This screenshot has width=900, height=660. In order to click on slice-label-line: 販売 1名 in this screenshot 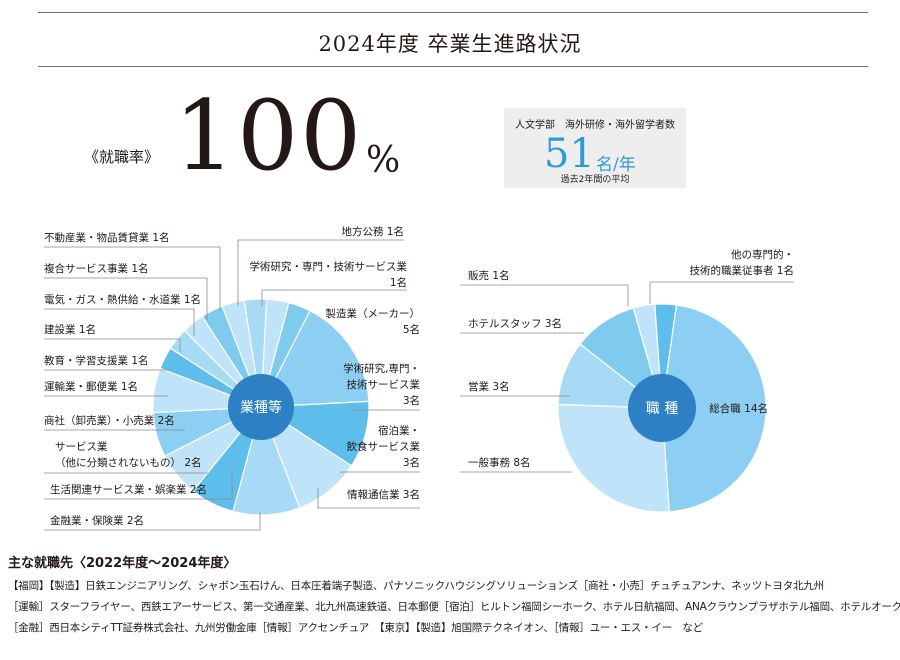, I will do `click(489, 275)`.